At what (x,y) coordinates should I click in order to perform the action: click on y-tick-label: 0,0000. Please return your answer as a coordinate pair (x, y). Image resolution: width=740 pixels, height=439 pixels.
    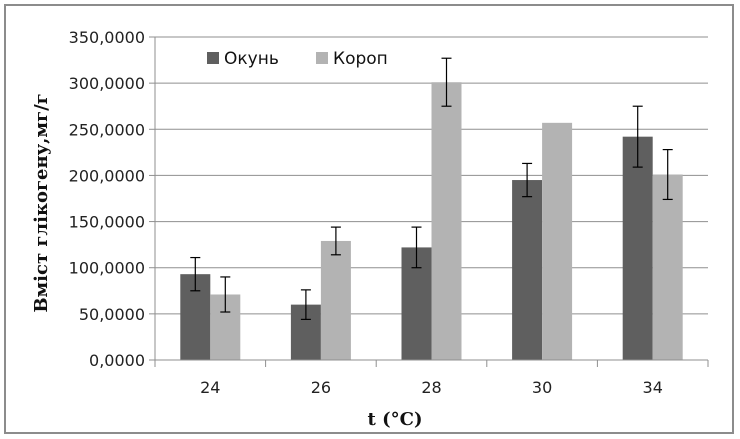
    Looking at the image, I should click on (117, 360).